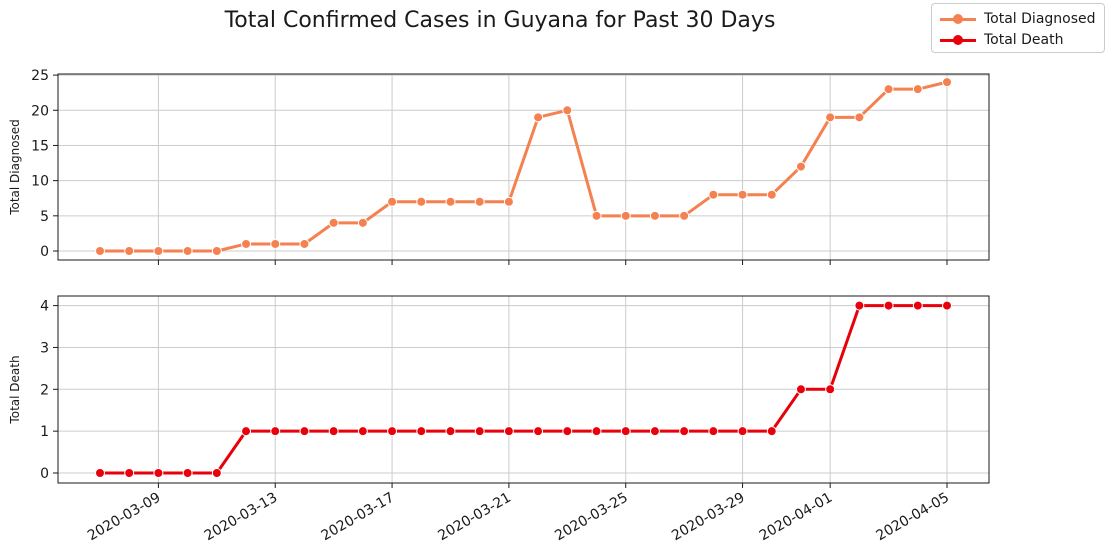 This screenshot has height=556, width=1110. I want to click on x-tick-label: 2020-03-29, so click(708, 517).